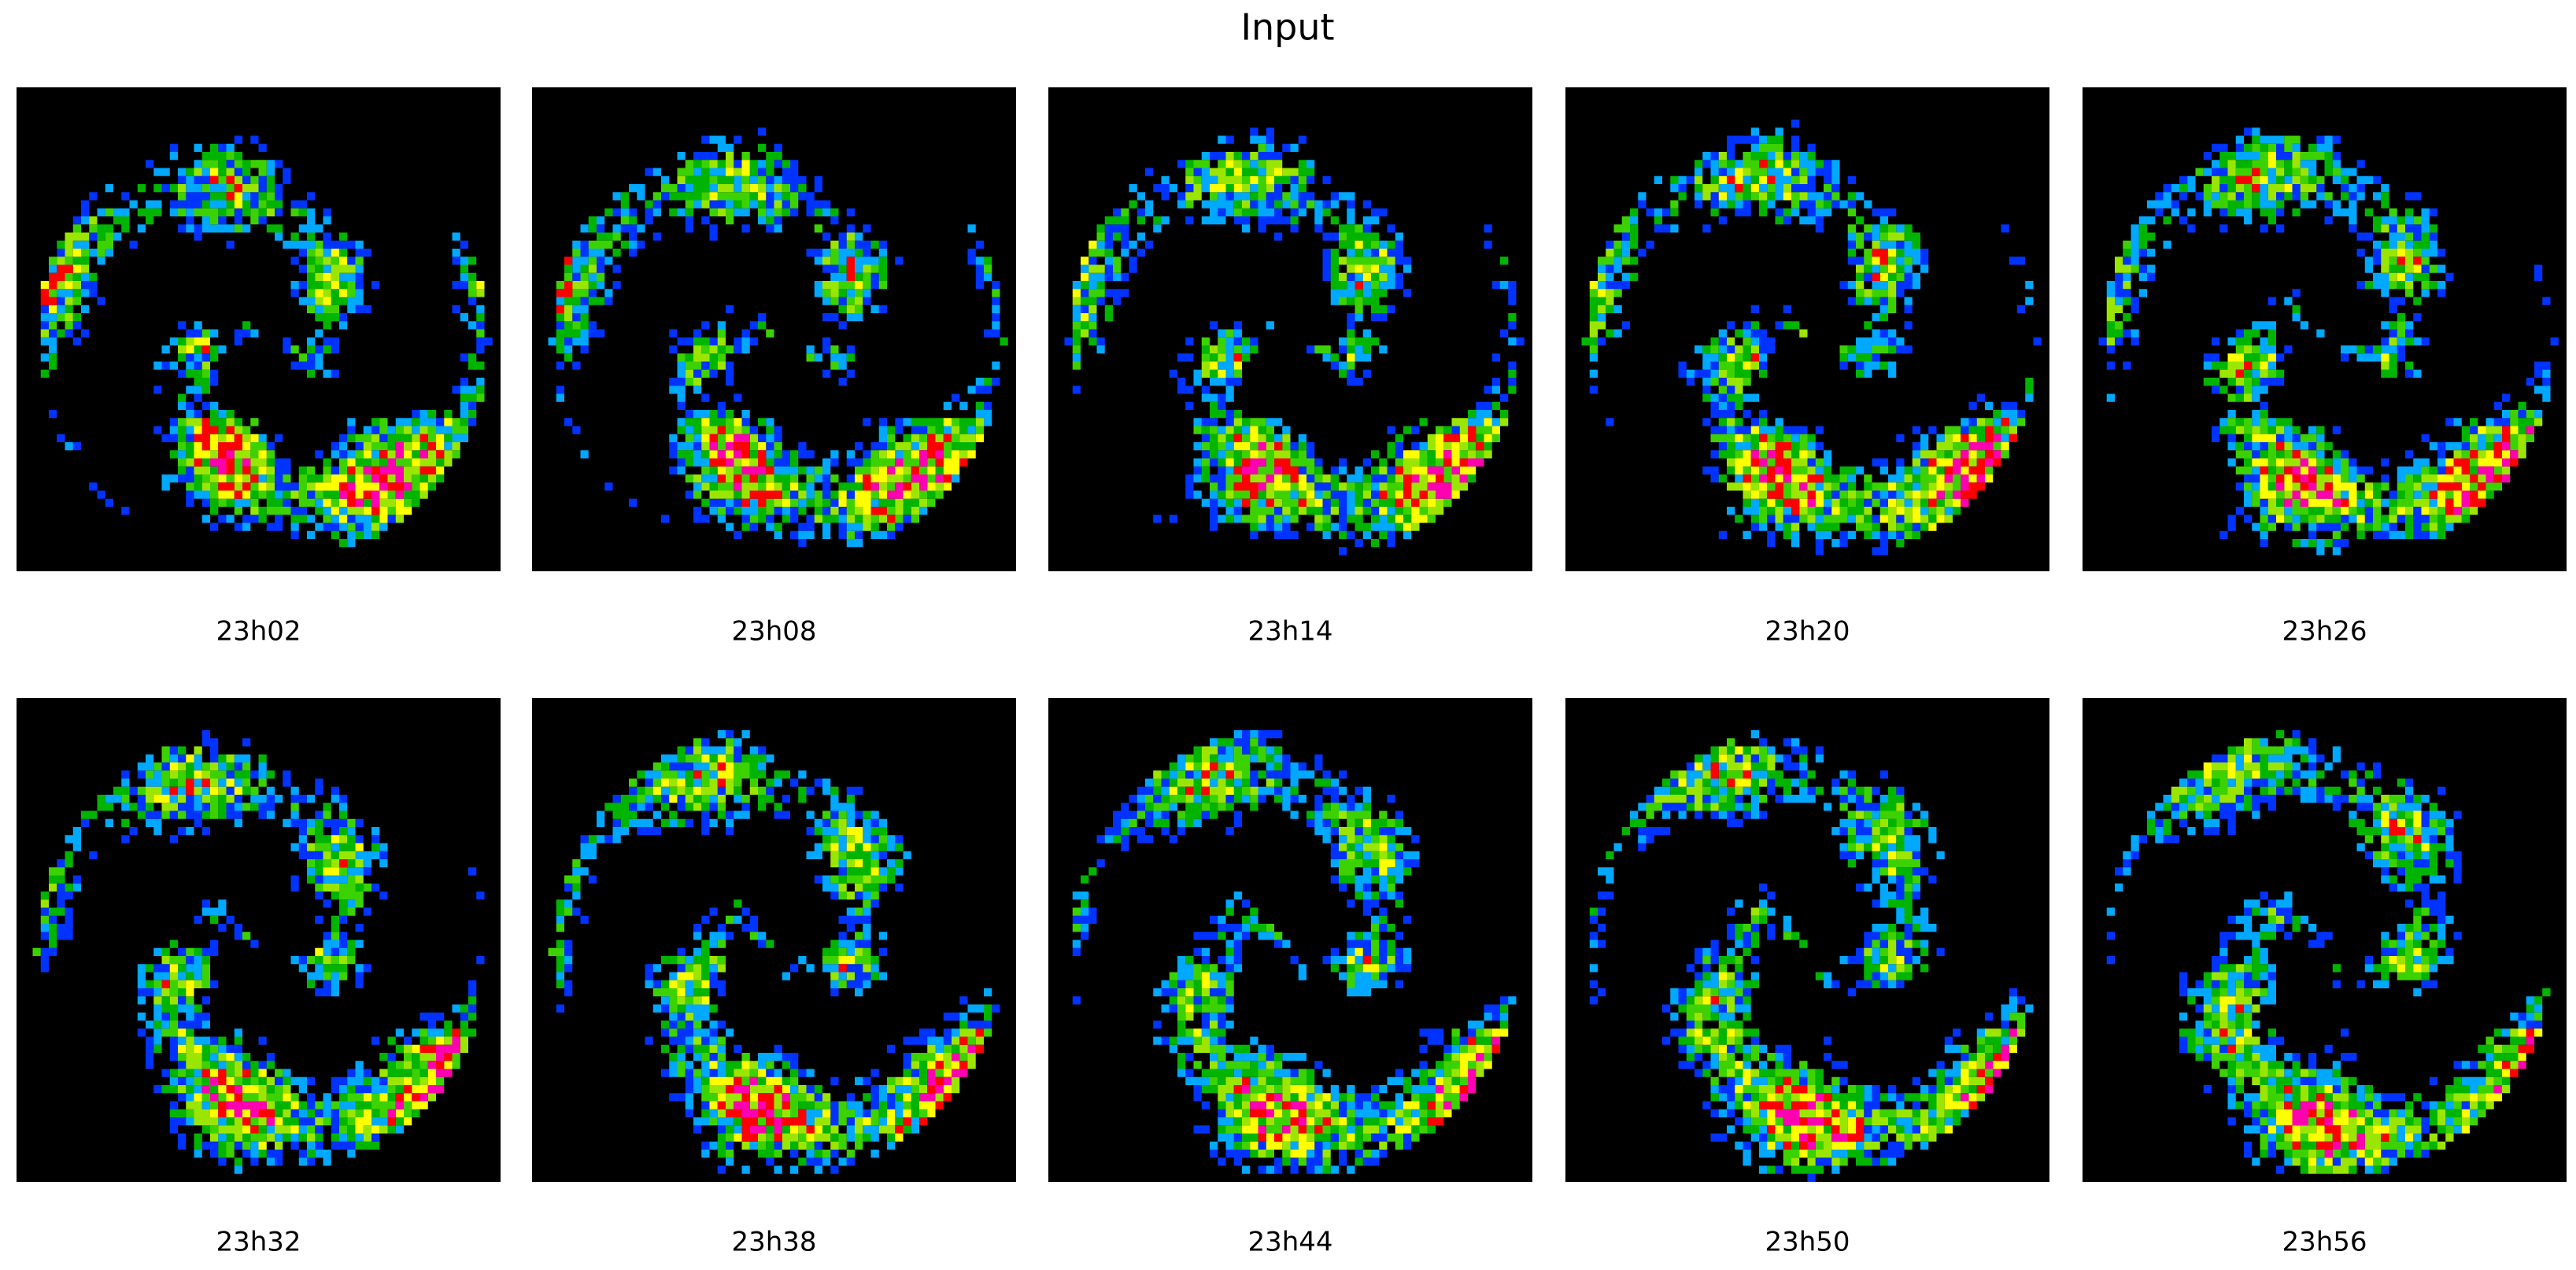  I want to click on panel-label: 23h44, so click(1289, 1243).